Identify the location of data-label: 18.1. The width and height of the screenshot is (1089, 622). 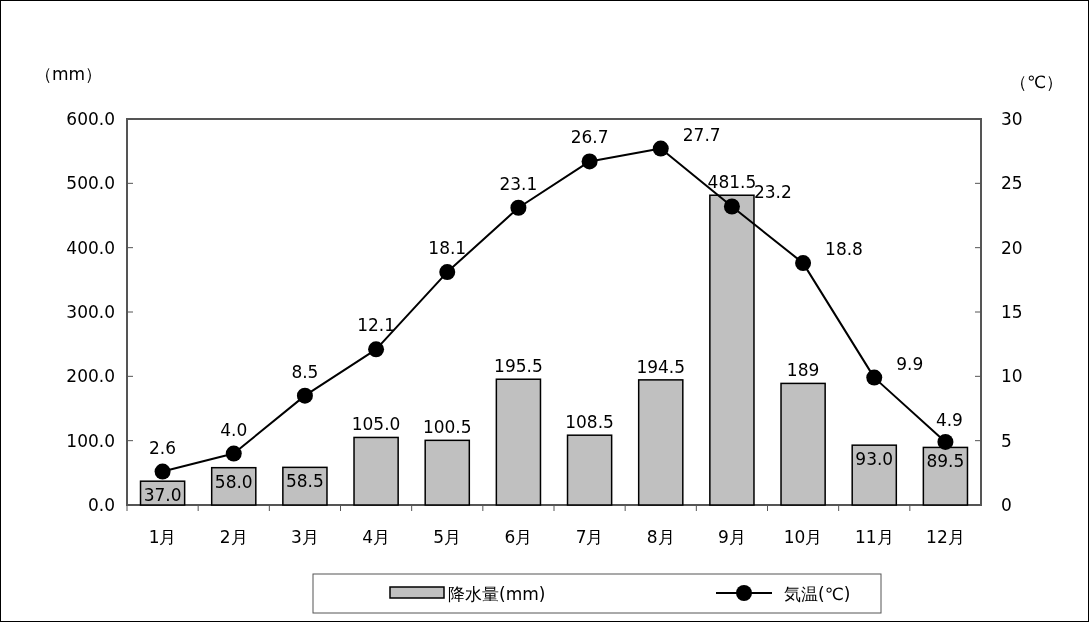
(447, 248).